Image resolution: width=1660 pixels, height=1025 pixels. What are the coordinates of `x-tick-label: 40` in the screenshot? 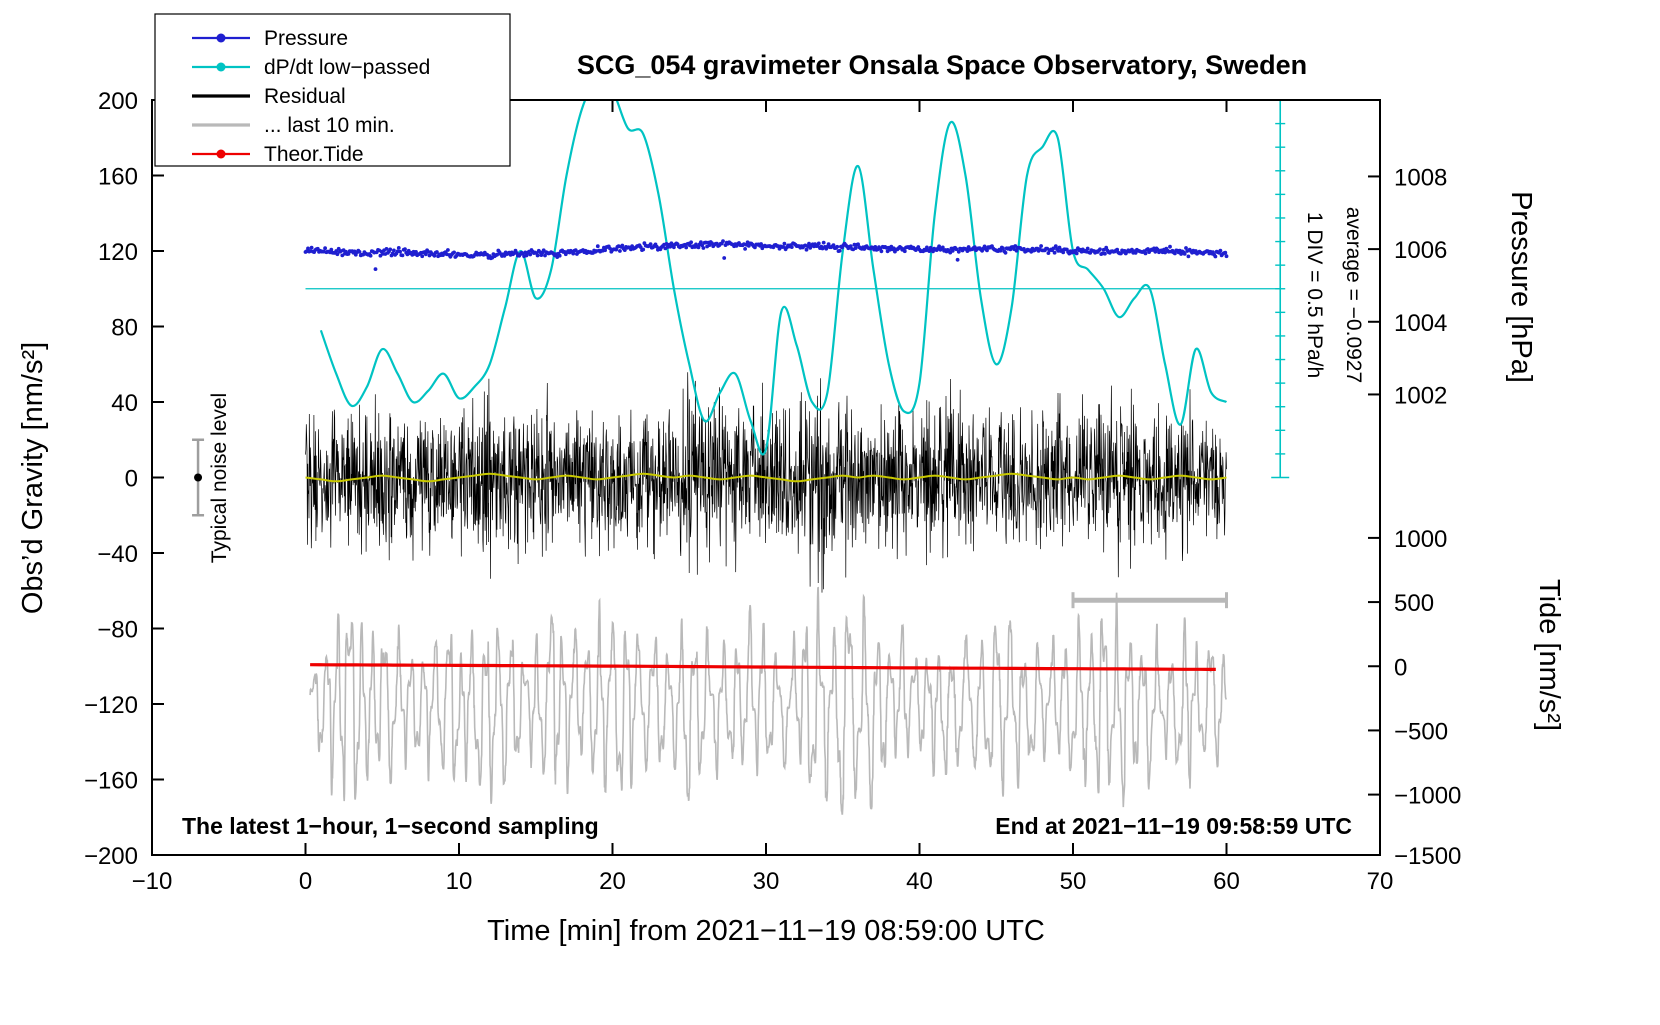 It's located at (919, 881).